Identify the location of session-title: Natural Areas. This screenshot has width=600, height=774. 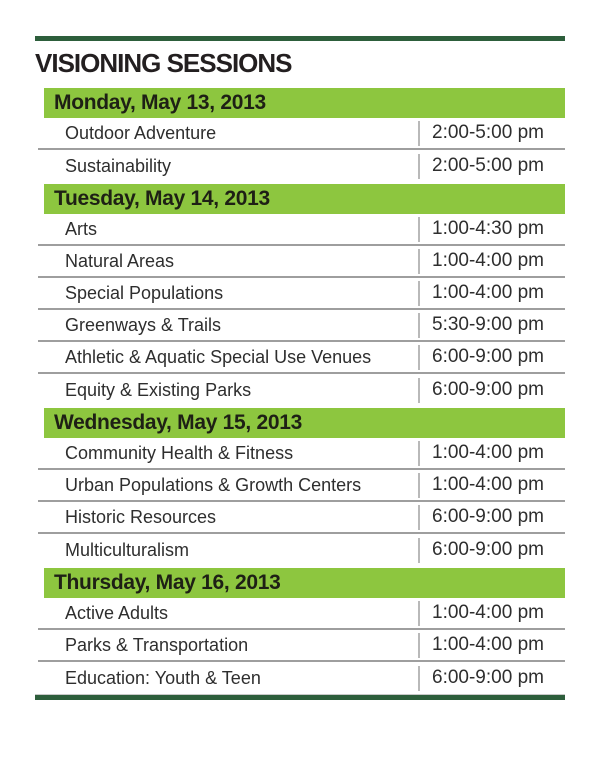
(120, 260).